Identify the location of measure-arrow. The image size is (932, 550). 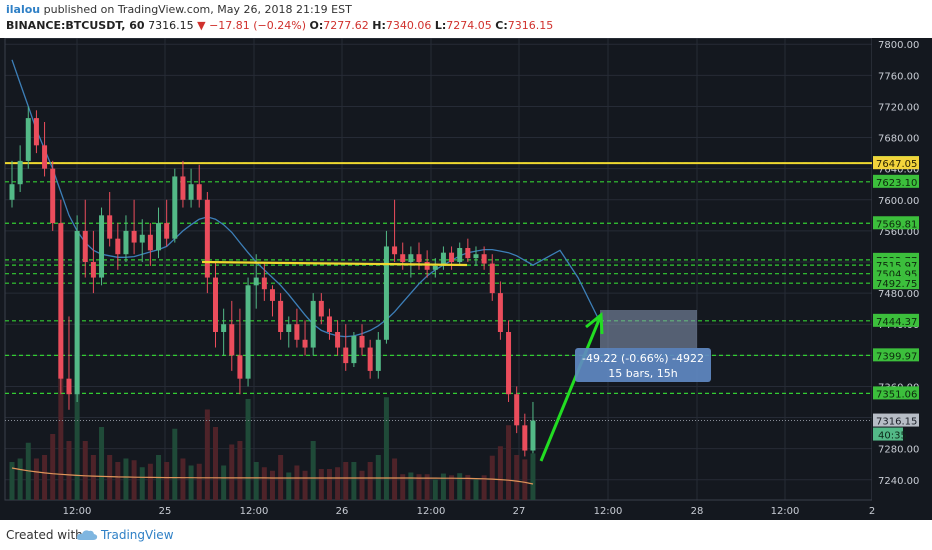
(571, 387).